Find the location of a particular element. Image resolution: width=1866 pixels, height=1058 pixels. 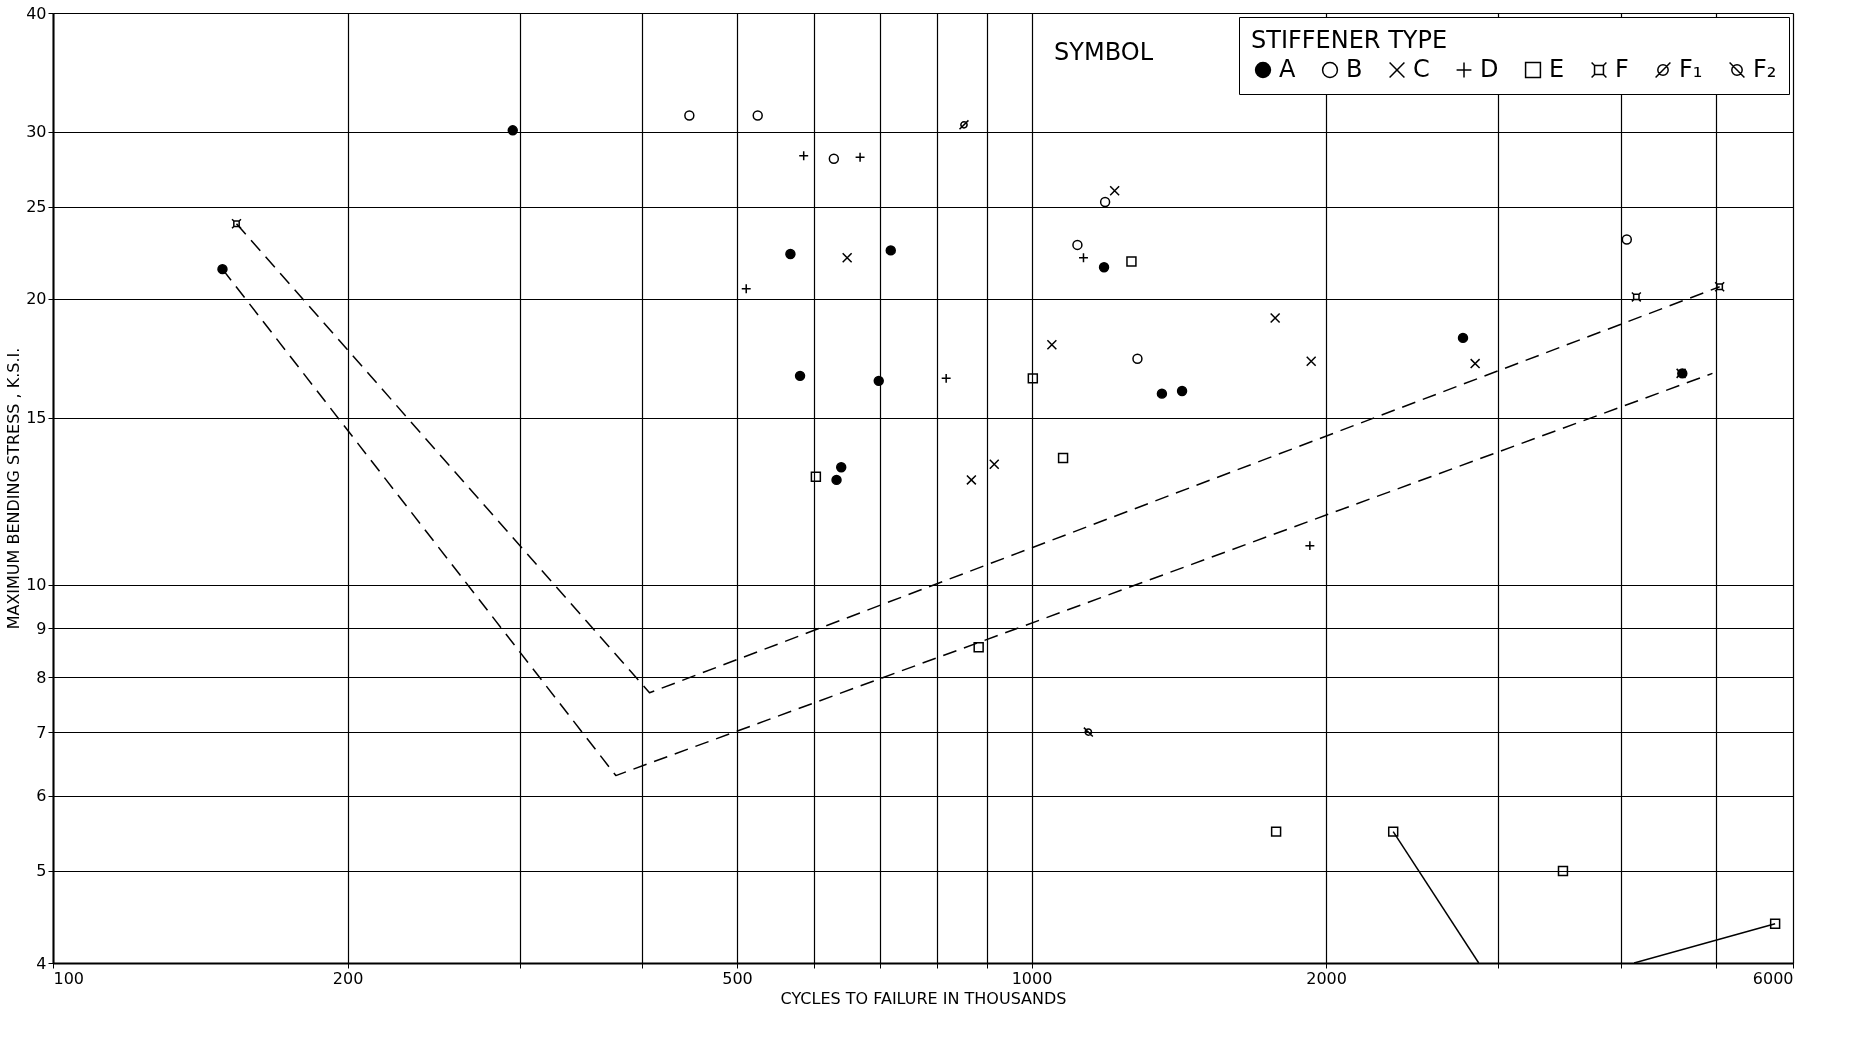

x-axis-title: CYCLES TO FAILURE IN THOUSANDS is located at coordinates (923, 998).